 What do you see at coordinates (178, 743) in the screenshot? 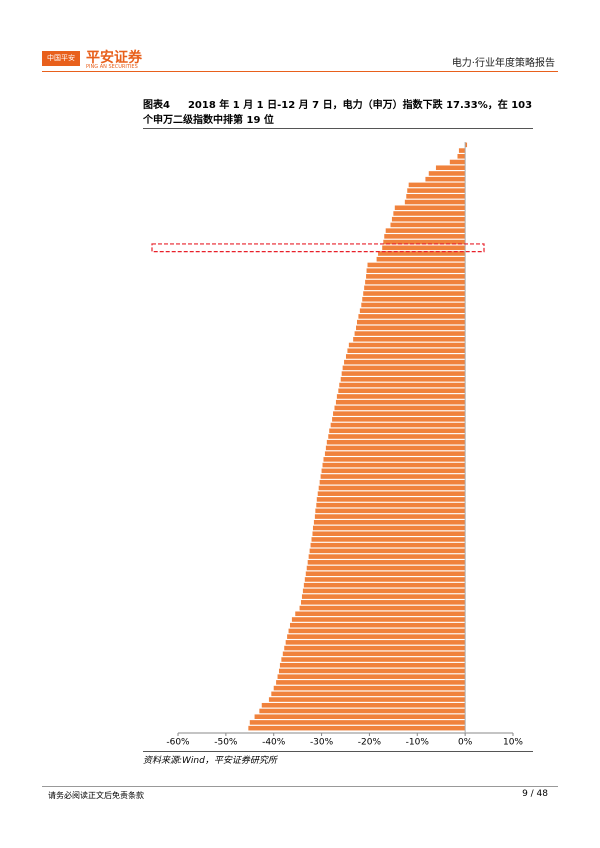
I see `x-tick-label: -60%` at bounding box center [178, 743].